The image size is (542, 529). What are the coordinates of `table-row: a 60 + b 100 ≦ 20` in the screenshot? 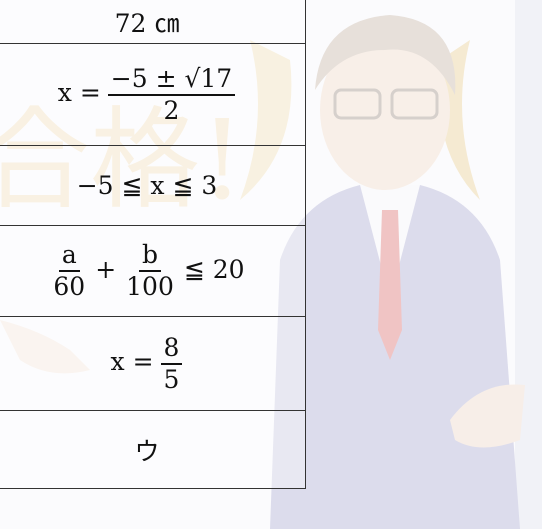 It's located at (153, 271).